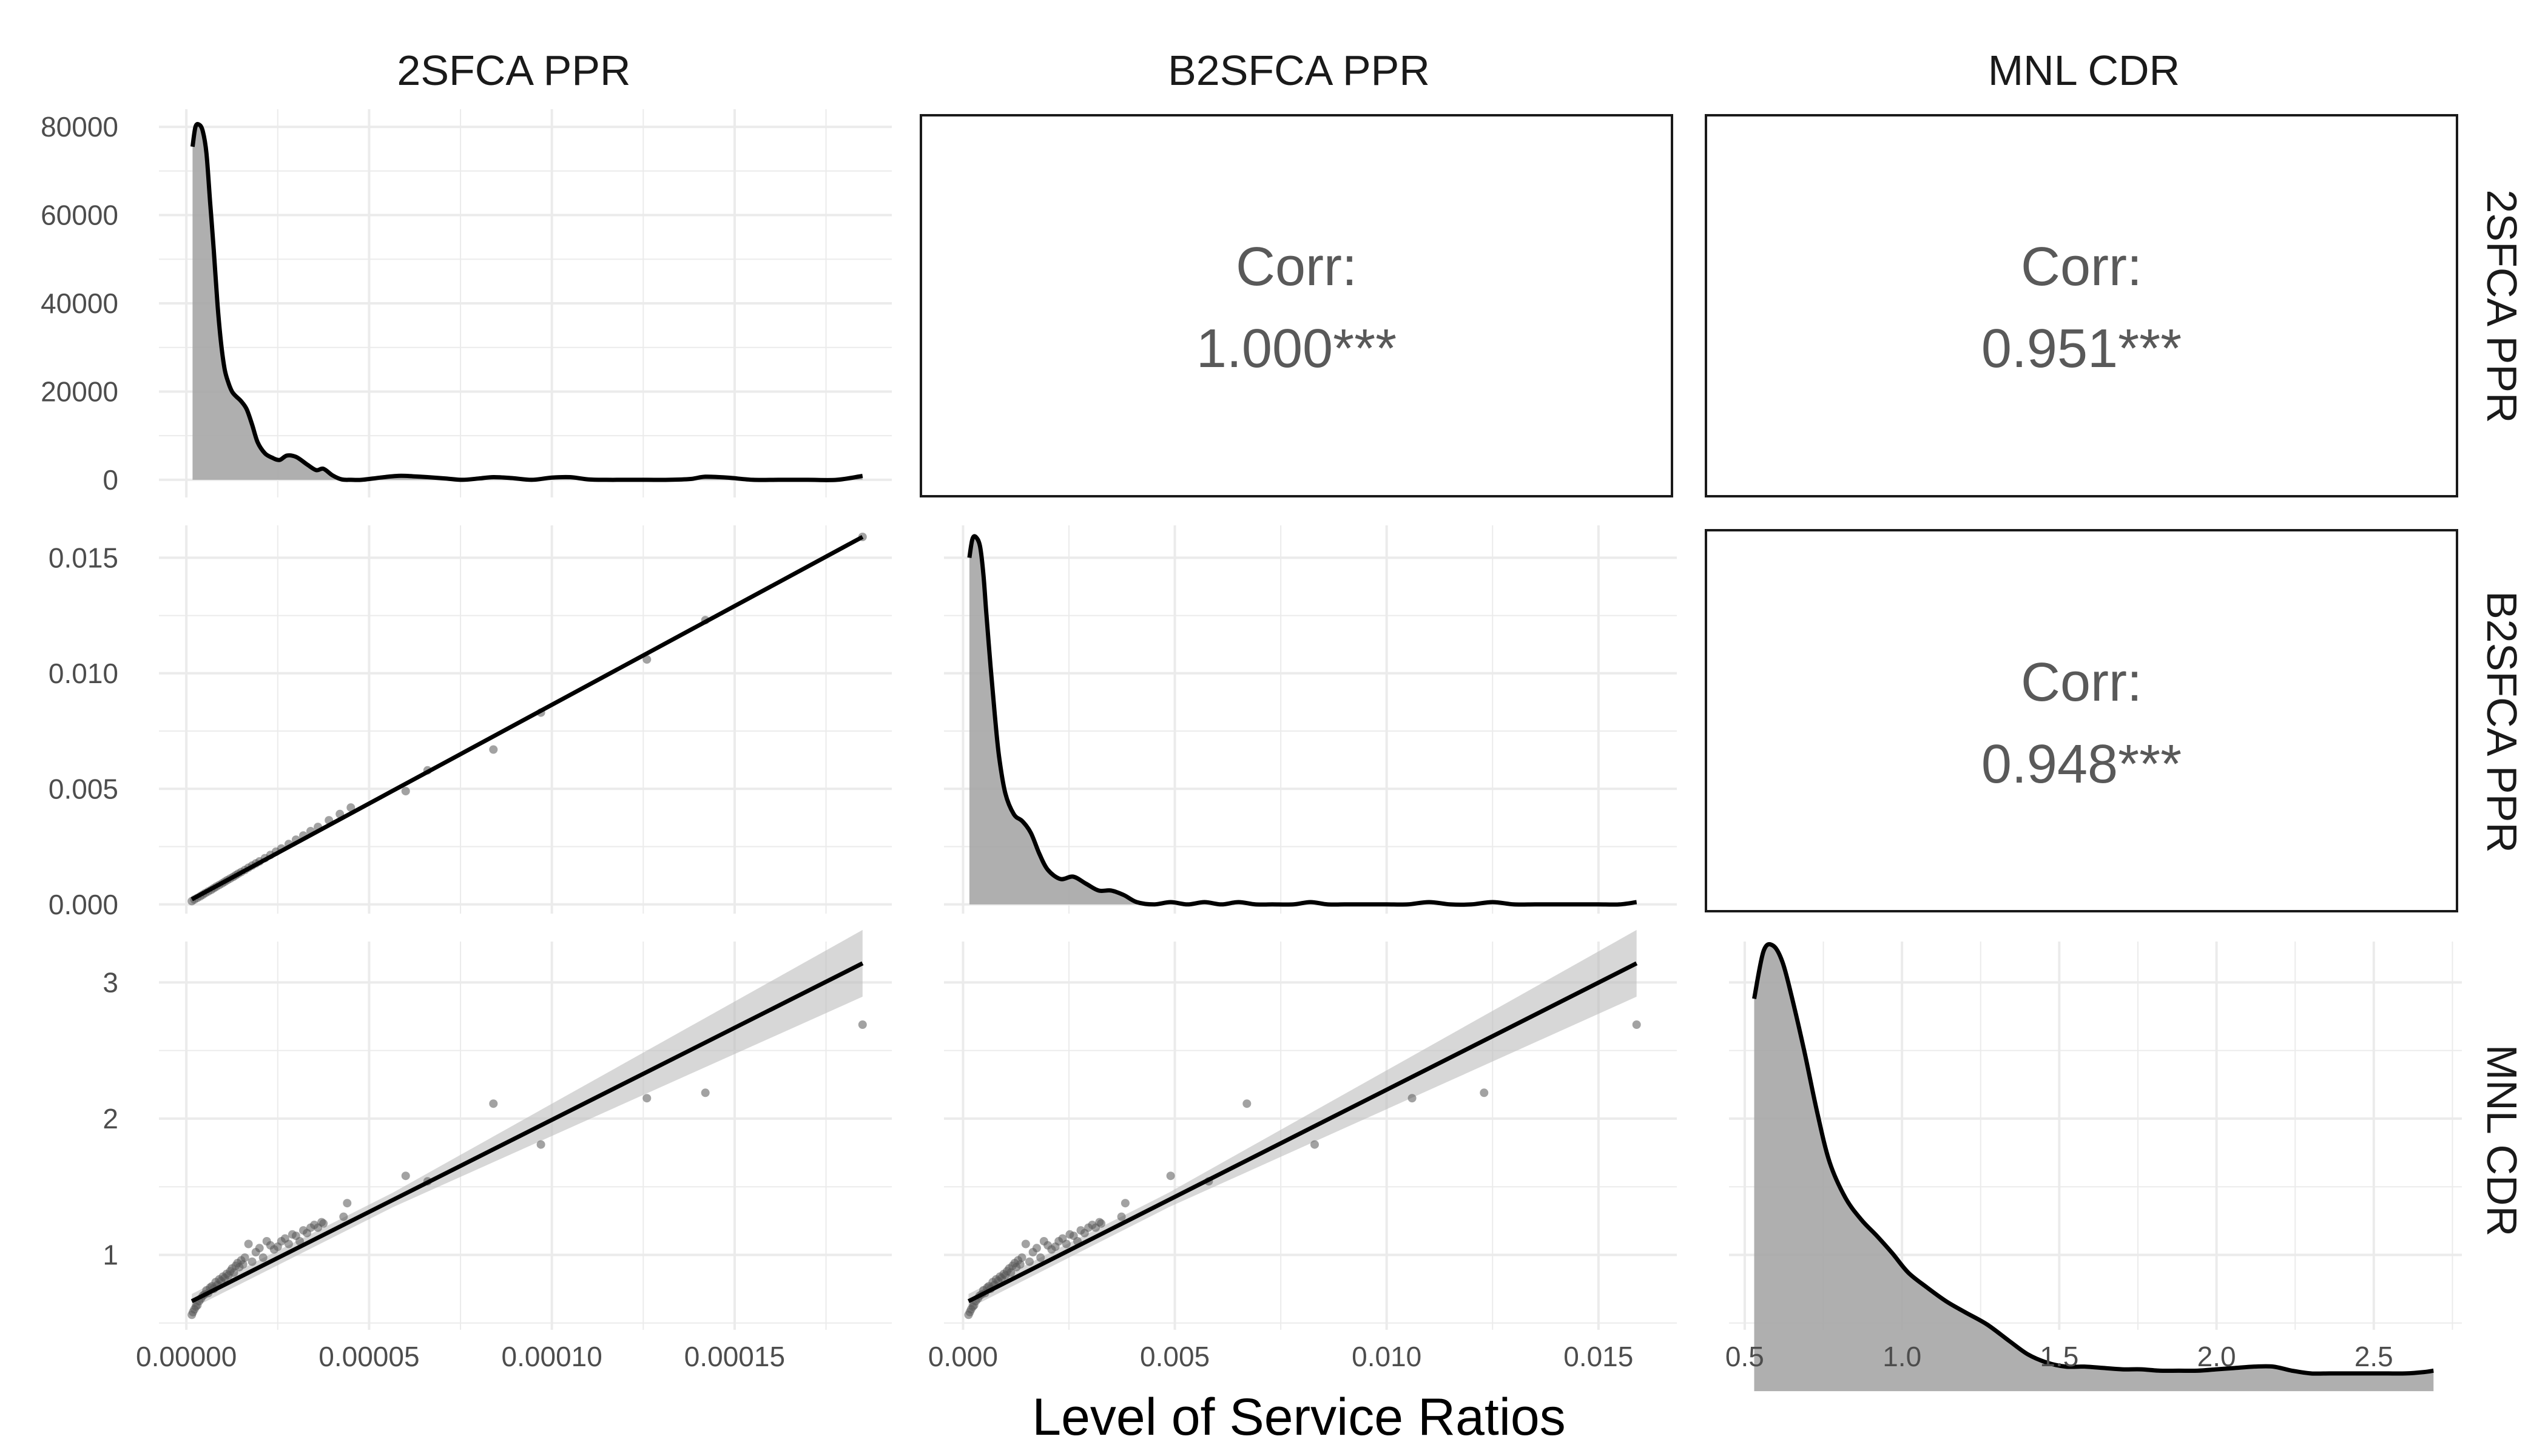 This screenshot has width=2548, height=1456. What do you see at coordinates (552, 1356) in the screenshot?
I see `x-tick-label: 0.00010` at bounding box center [552, 1356].